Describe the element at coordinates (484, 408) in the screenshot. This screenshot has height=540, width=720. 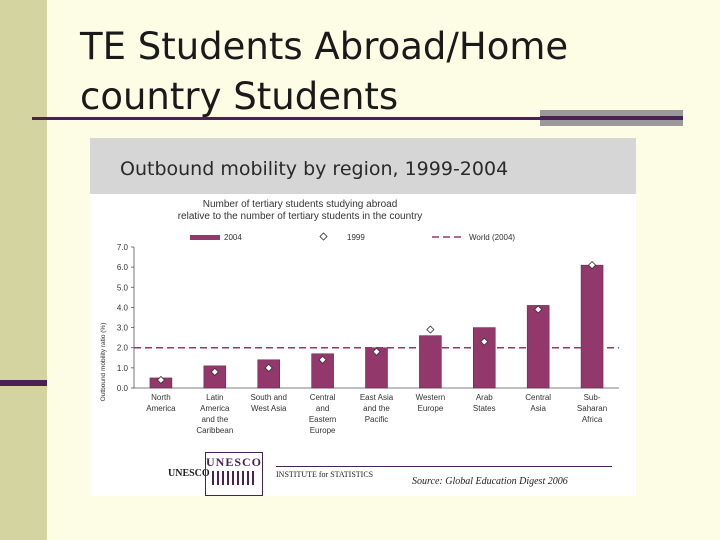
I see `x-tick-label-line: States` at that location.